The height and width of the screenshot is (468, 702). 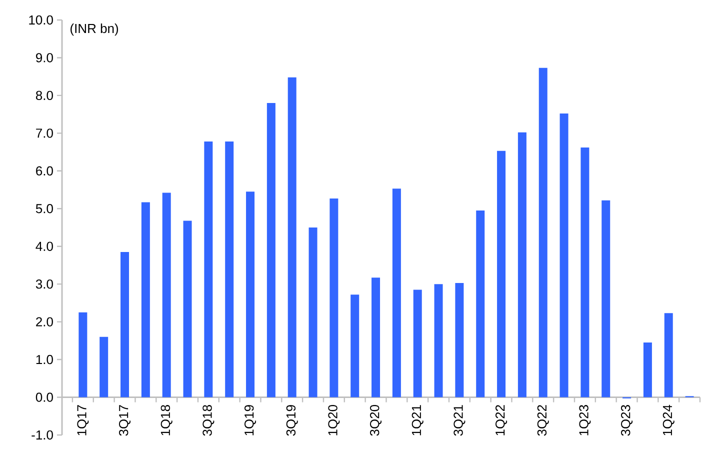 What do you see at coordinates (543, 420) in the screenshot?
I see `x-tick-label: 3Q22` at bounding box center [543, 420].